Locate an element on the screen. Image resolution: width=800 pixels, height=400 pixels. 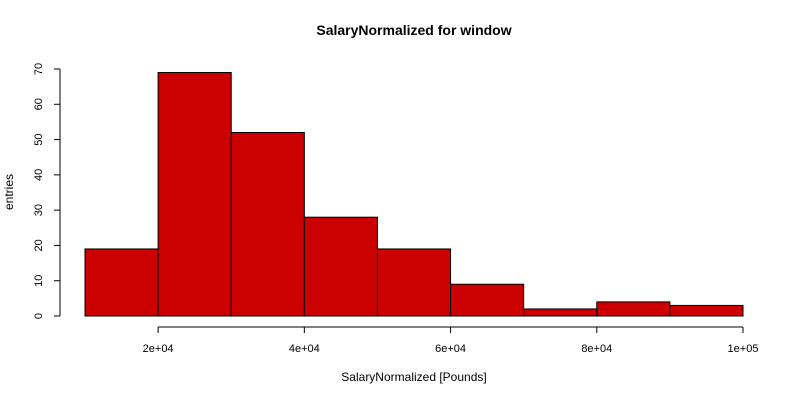
y-tick-label: 60 is located at coordinates (39, 104).